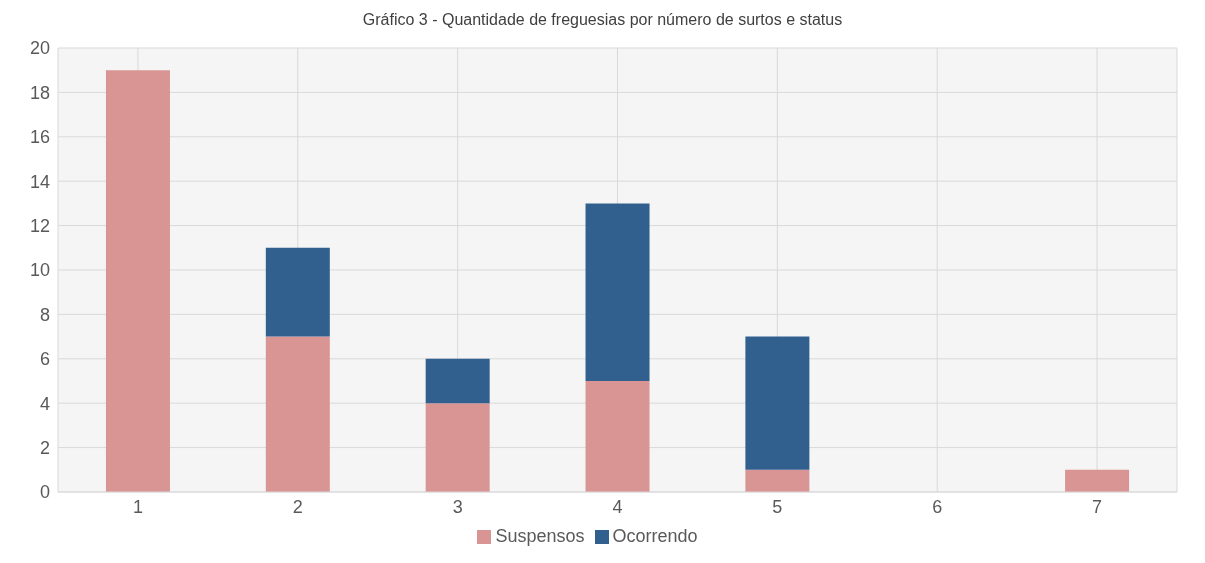 The width and height of the screenshot is (1205, 563). I want to click on x-tick-label: 1, so click(137, 506).